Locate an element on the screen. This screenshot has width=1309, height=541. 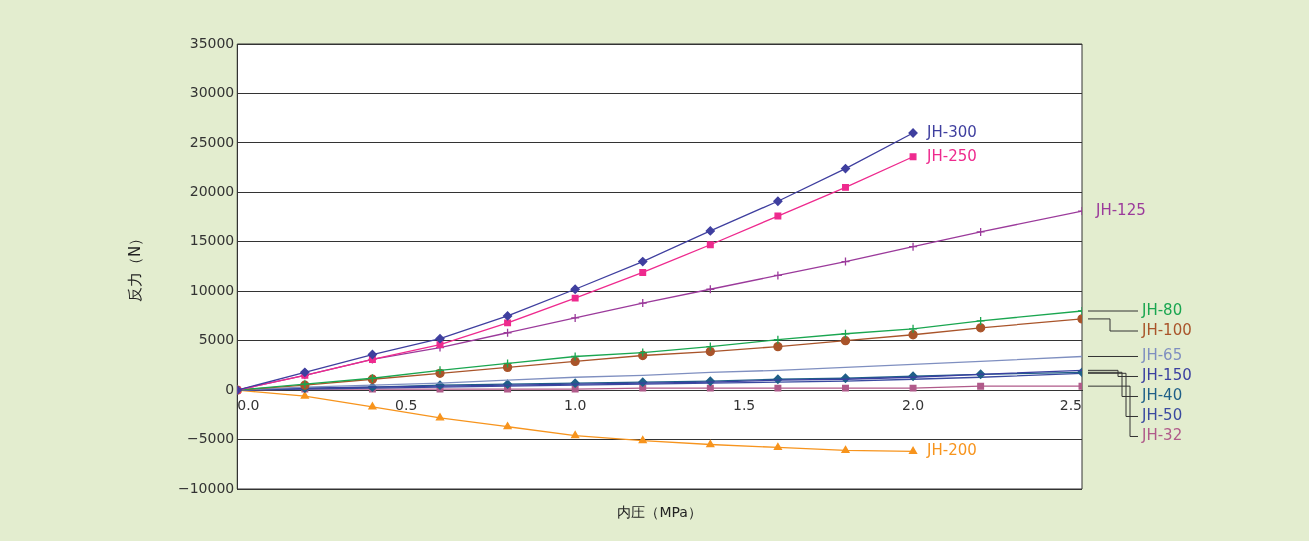
text: JH-100 is located at coordinates (1166, 329).